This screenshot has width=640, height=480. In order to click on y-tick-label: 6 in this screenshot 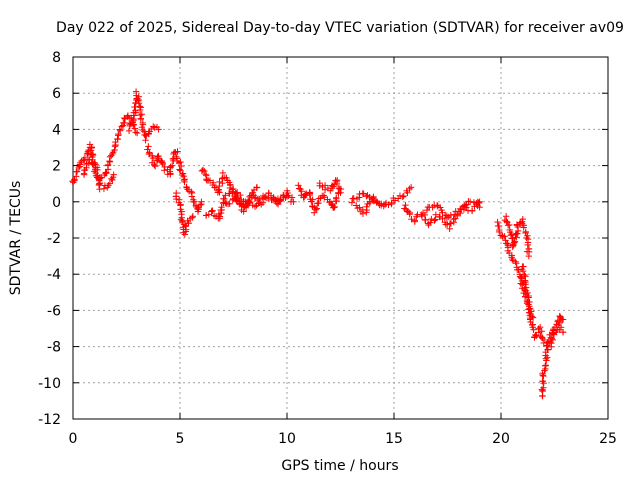, I will do `click(56, 94)`.